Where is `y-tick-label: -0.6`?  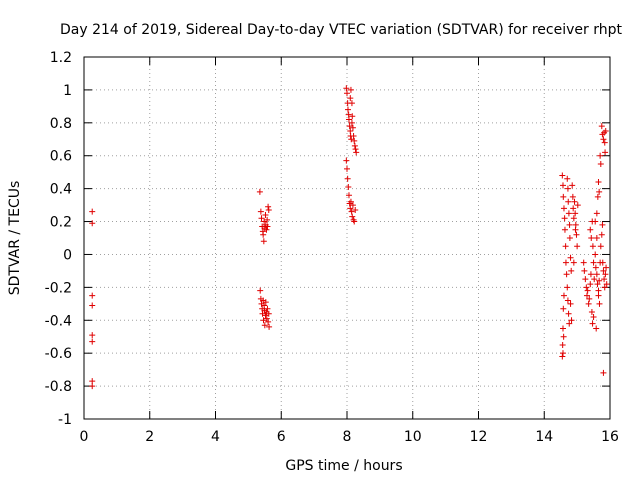
y-tick-label: -0.6 is located at coordinates (58, 354).